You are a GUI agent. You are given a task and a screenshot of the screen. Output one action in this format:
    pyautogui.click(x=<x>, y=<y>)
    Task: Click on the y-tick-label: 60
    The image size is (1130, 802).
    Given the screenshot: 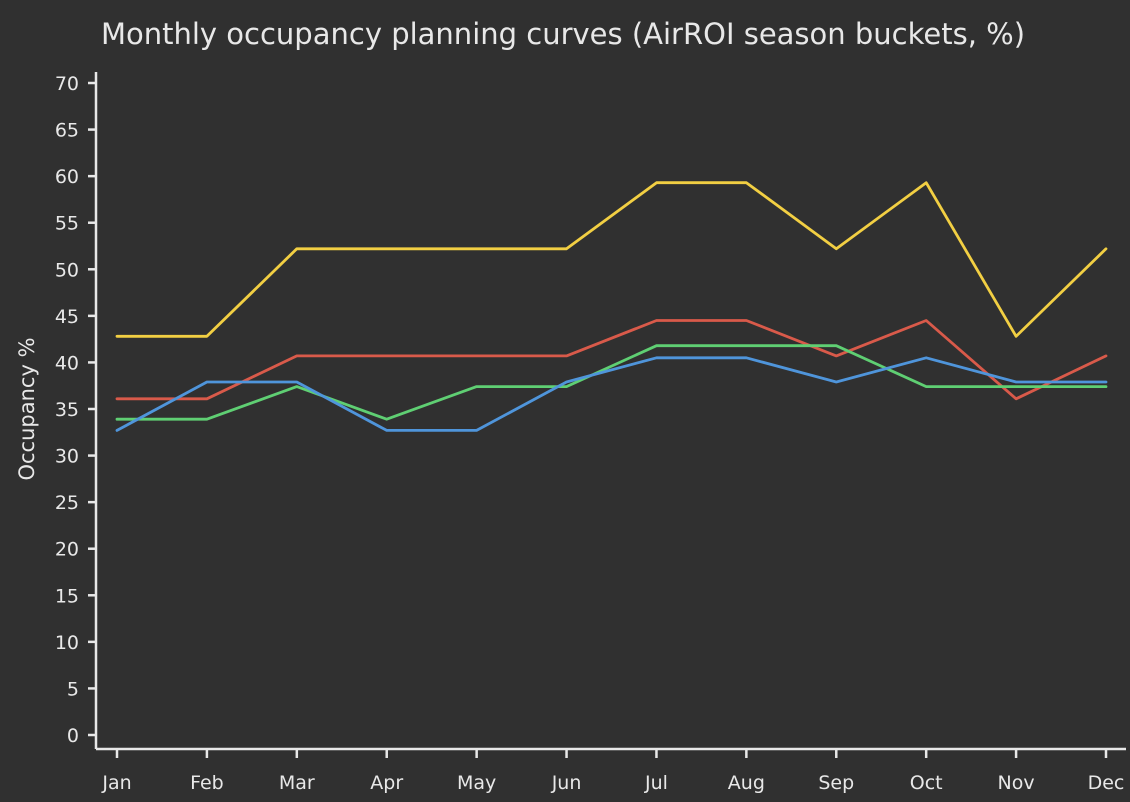 What is the action you would take?
    pyautogui.click(x=67, y=177)
    